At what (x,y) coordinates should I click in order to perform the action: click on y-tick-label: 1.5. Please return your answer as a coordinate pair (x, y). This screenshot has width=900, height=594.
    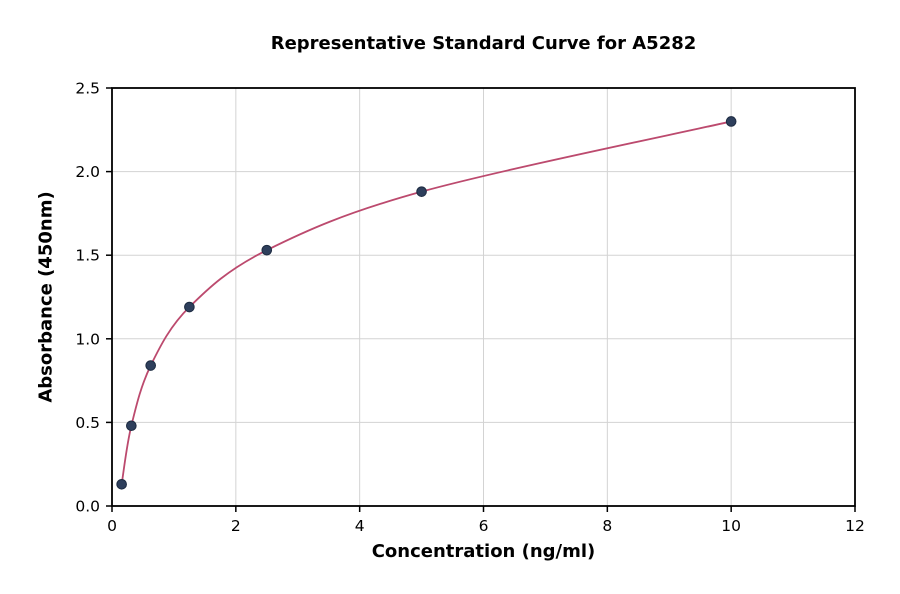
    Looking at the image, I should click on (87, 256).